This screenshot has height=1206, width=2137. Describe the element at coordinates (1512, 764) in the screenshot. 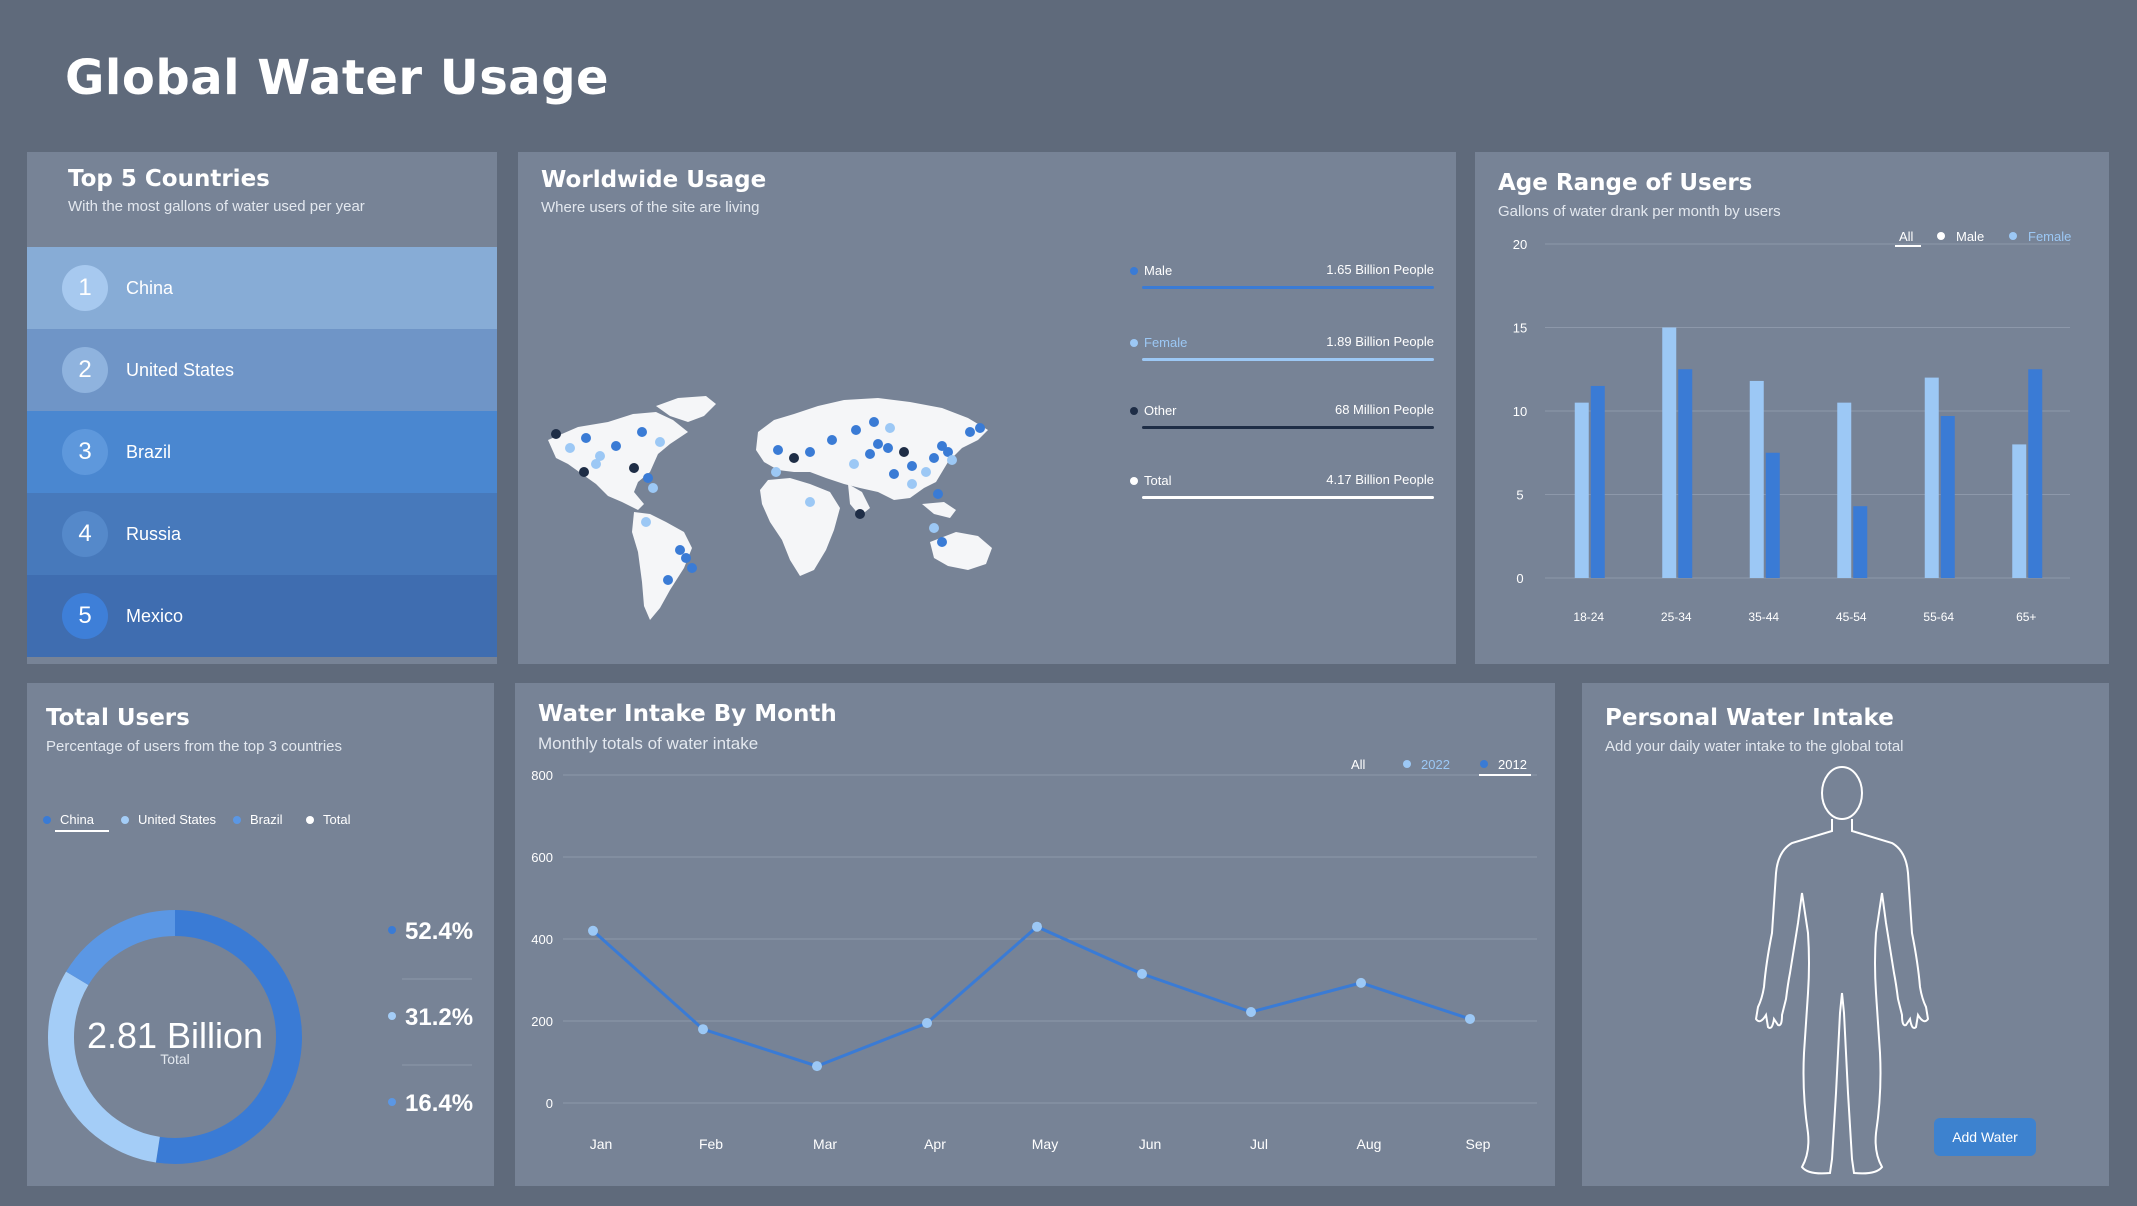

I see `filter-2012: 2012` at that location.